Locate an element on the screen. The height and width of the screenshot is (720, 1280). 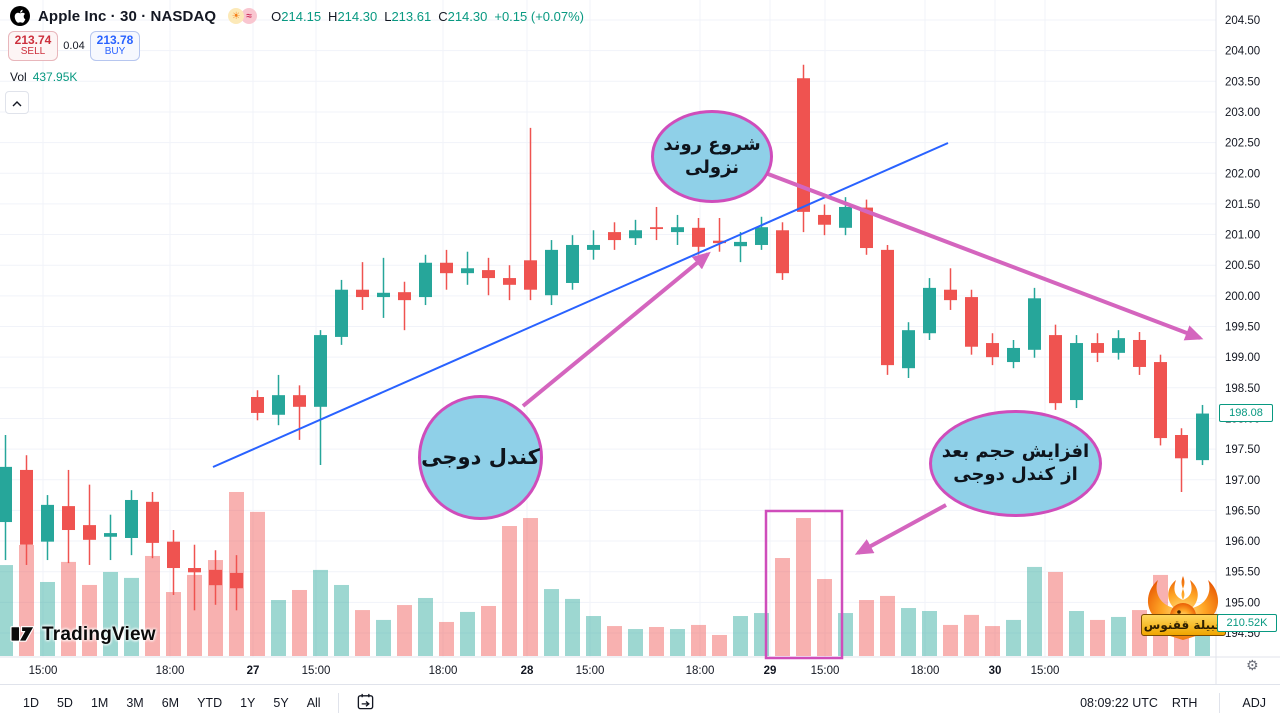
clock: 08:09:22 UTC is located at coordinates (1119, 702).